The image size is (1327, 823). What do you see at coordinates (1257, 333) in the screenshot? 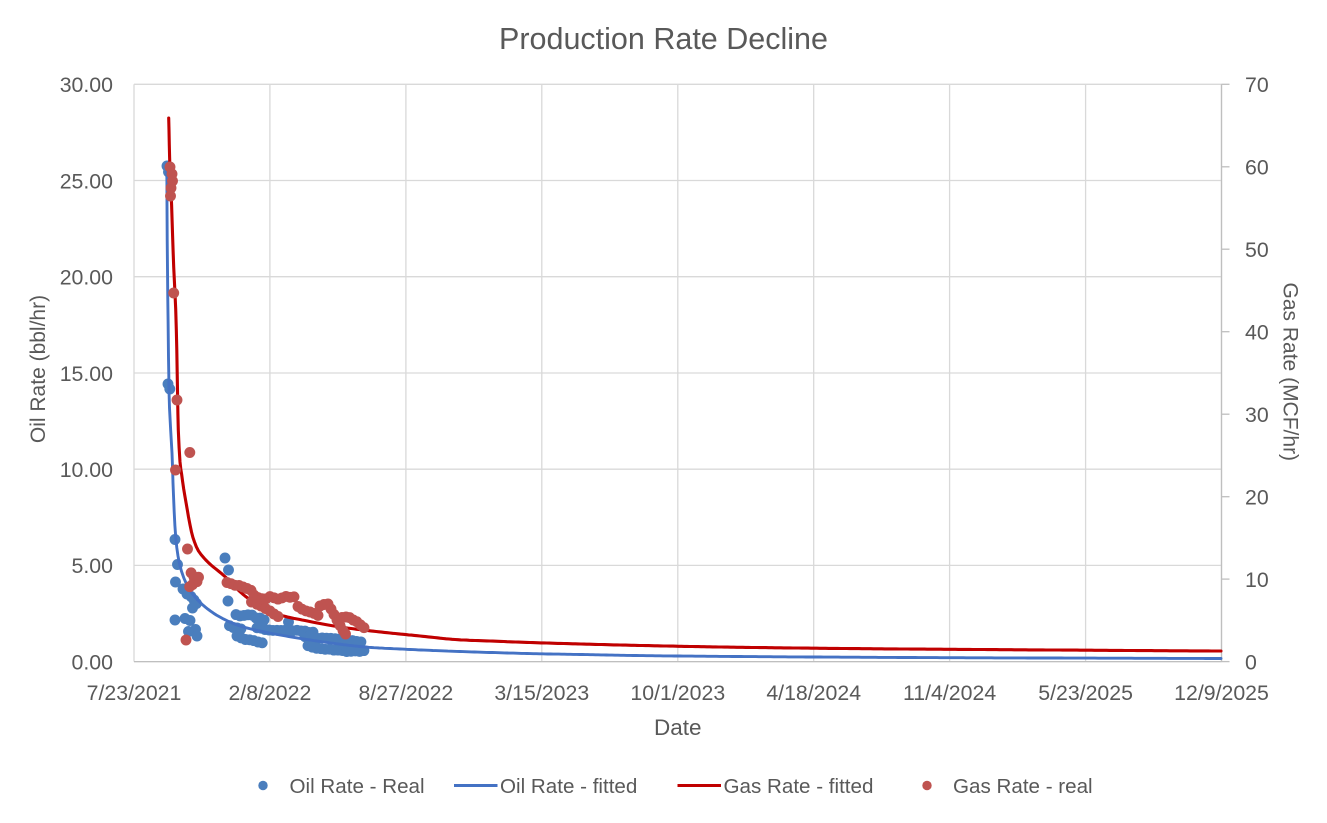
I see `svg-text: 40` at bounding box center [1257, 333].